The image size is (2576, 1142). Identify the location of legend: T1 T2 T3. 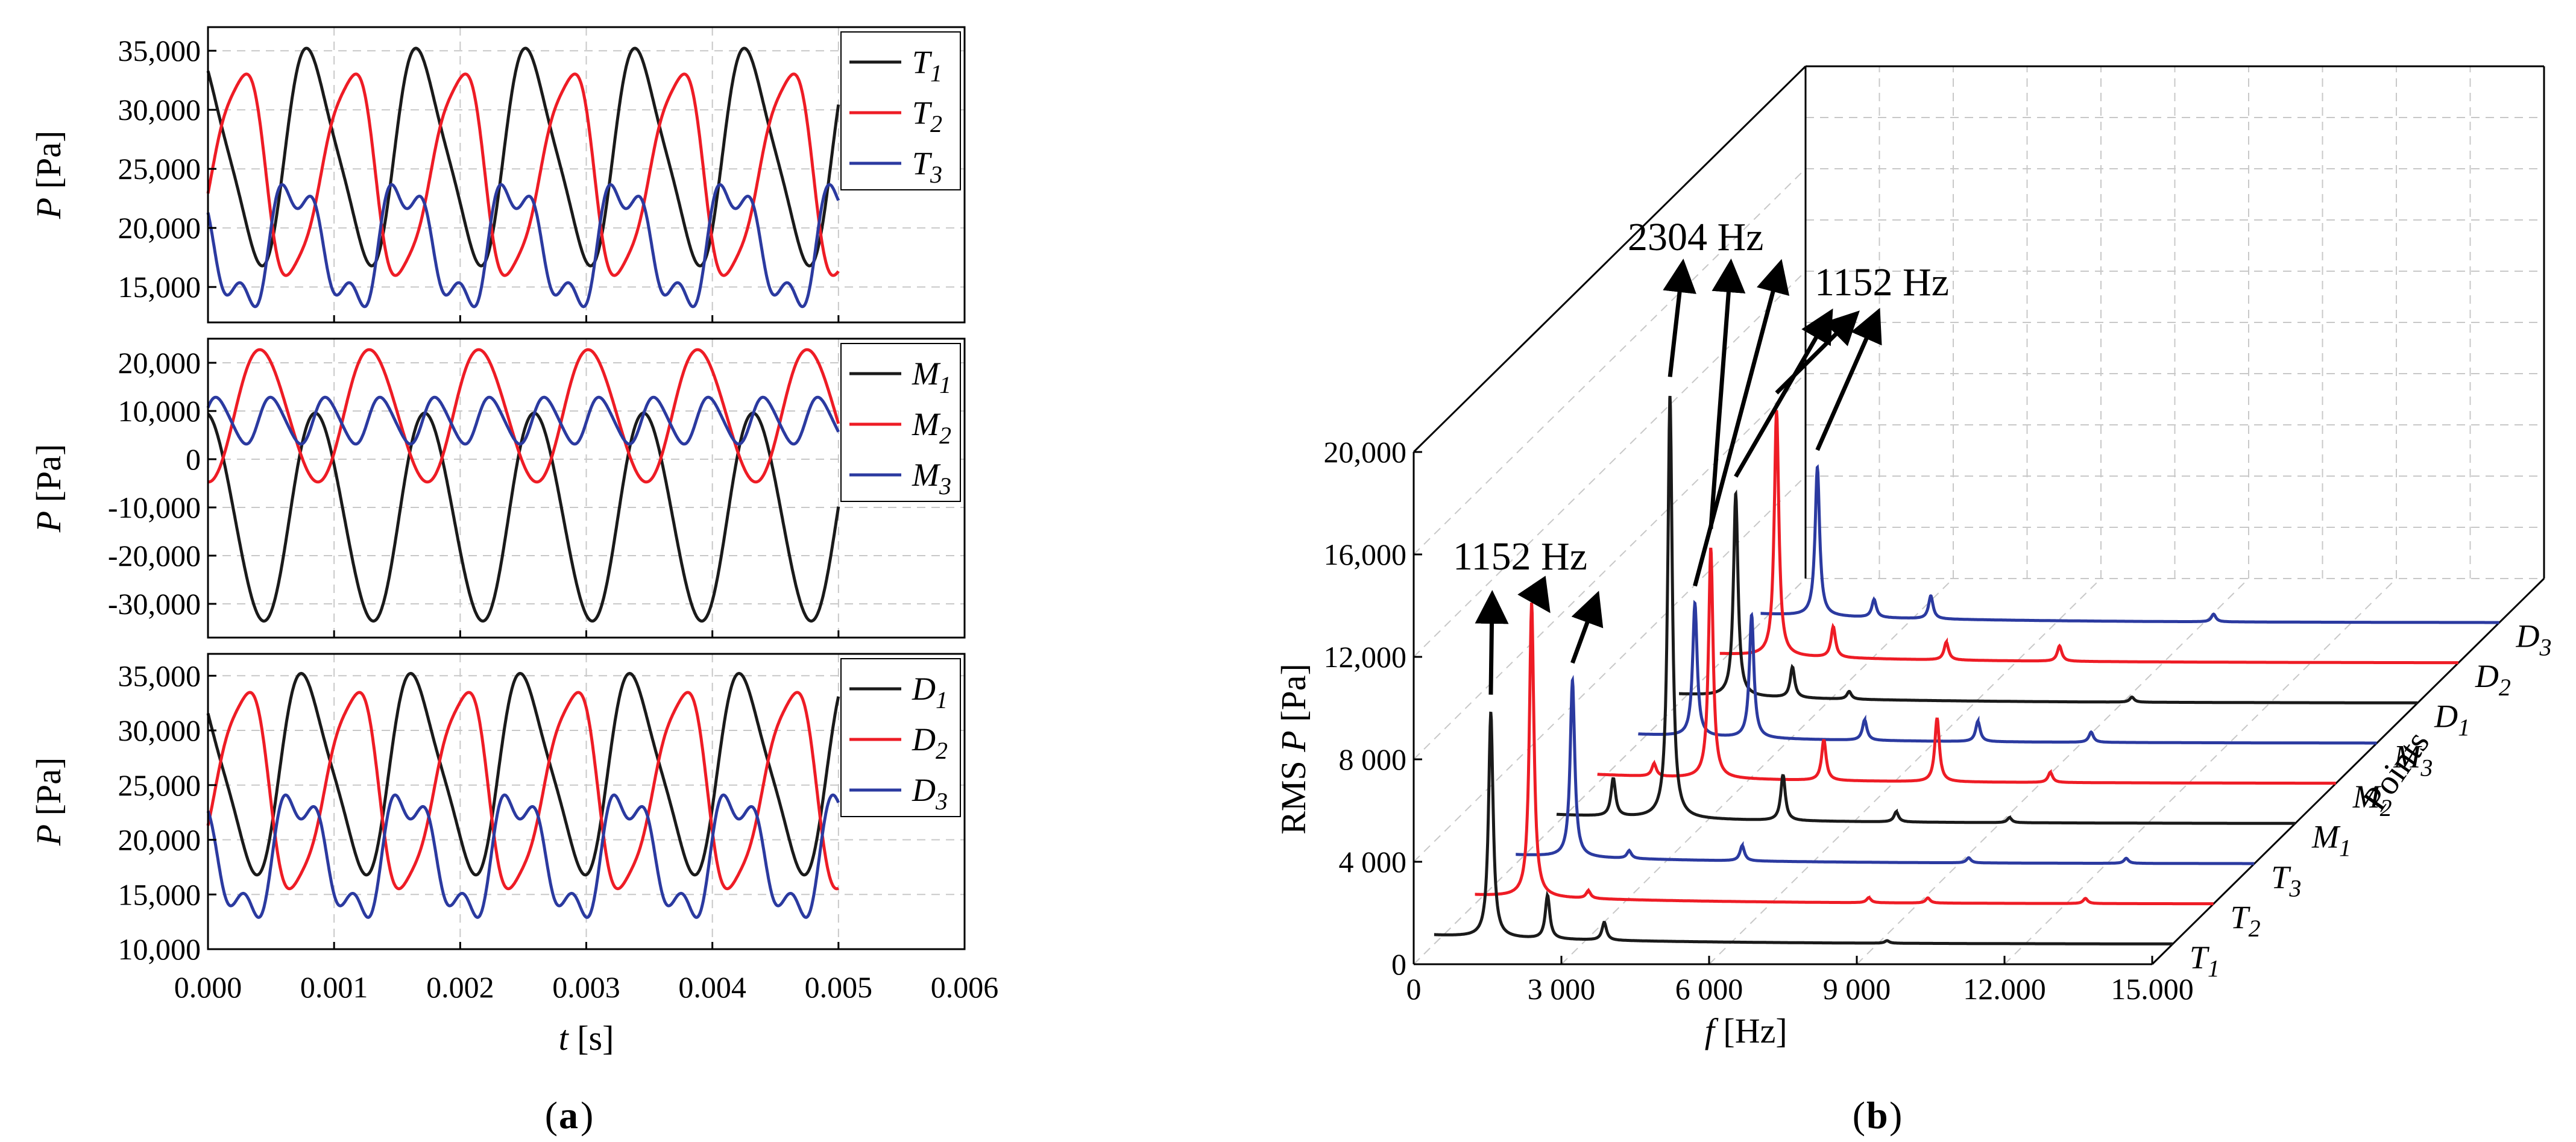
(900, 110).